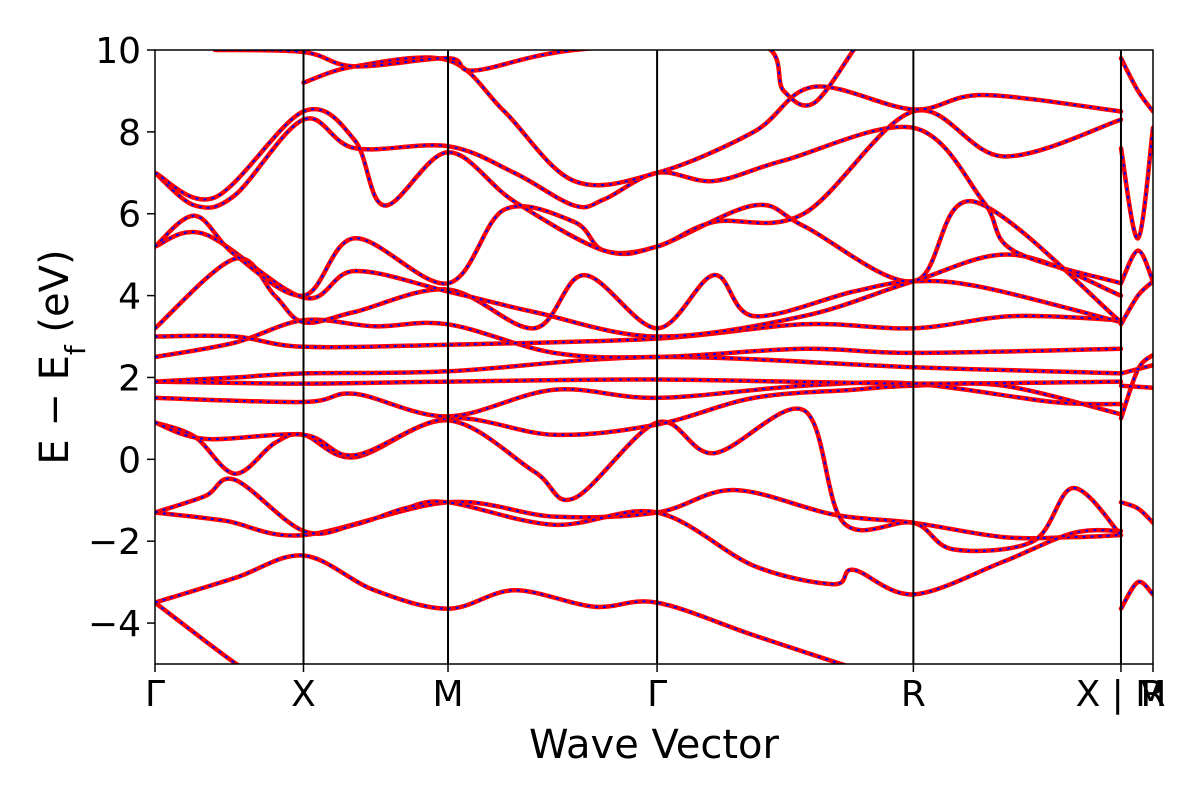 The width and height of the screenshot is (1200, 800). Describe the element at coordinates (129, 215) in the screenshot. I see `y-tick-label: 6` at that location.